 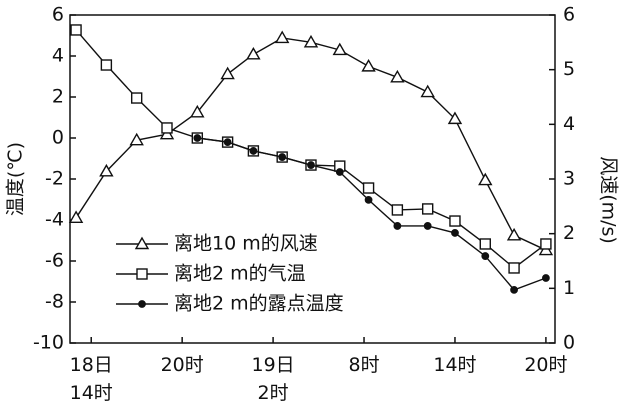 What do you see at coordinates (569, 124) in the screenshot?
I see `y2-tick-label: 4` at bounding box center [569, 124].